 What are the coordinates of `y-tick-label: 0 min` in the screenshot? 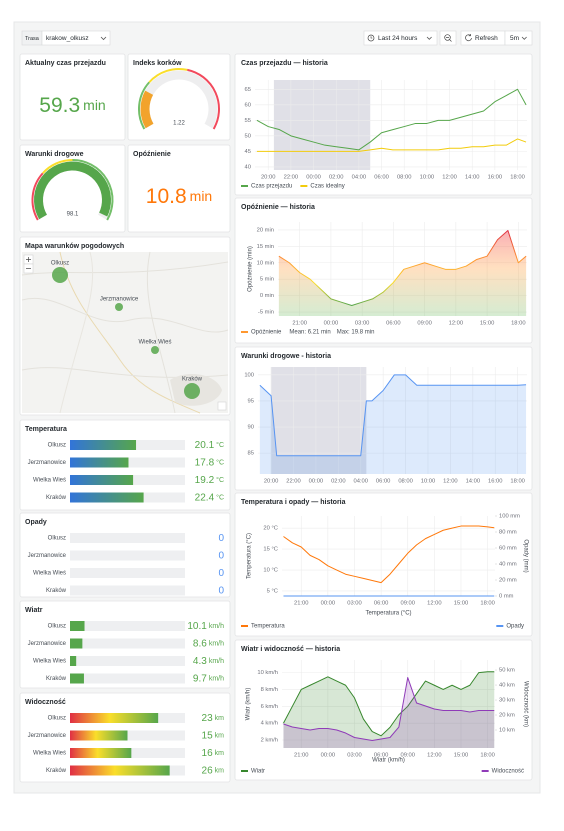 It's located at (267, 296).